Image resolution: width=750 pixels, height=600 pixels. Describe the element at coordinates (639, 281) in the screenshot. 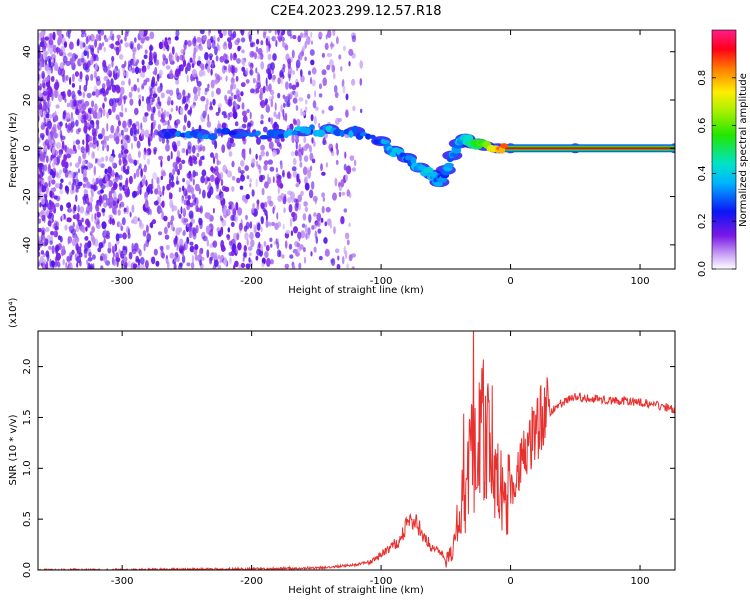

I see `x-tick-label: 100` at that location.